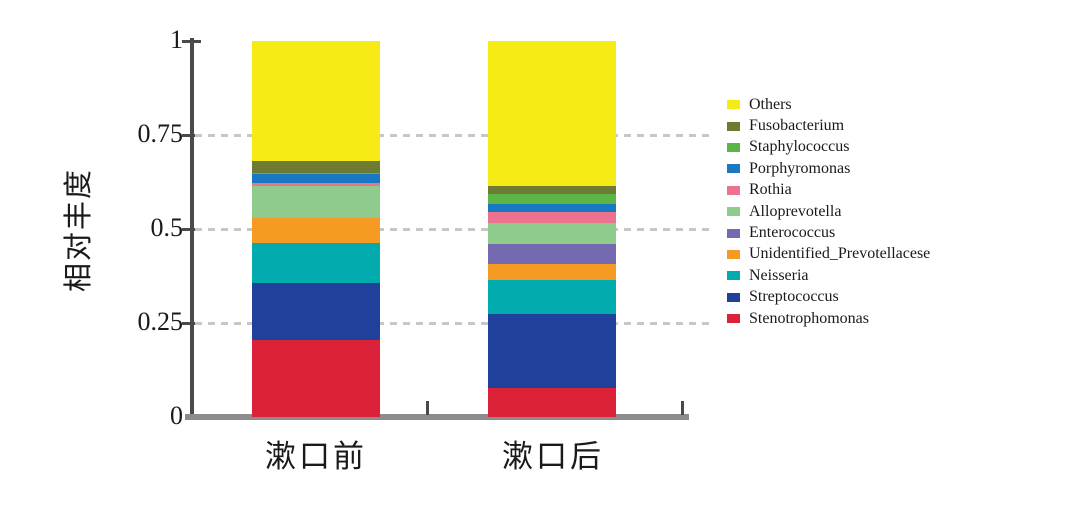  Describe the element at coordinates (453, 229) in the screenshot. I see `gridline-0.5` at that location.